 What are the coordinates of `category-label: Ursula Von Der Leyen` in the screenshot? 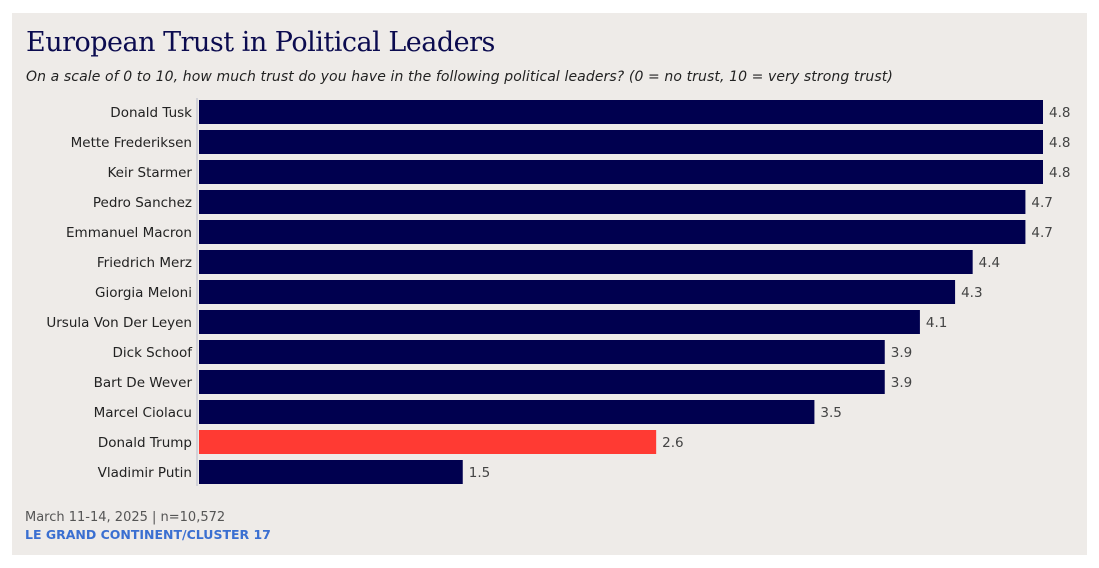 It's located at (119, 323).